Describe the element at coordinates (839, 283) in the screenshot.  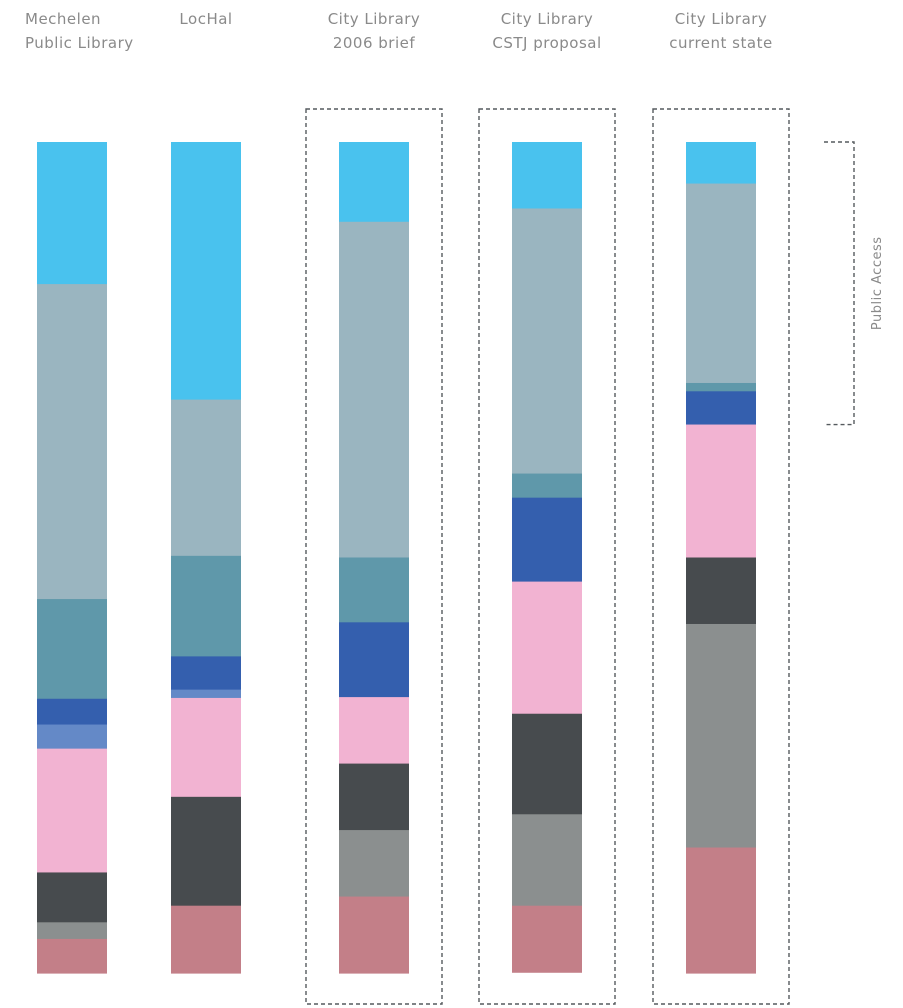
I see `bracket-line` at that location.